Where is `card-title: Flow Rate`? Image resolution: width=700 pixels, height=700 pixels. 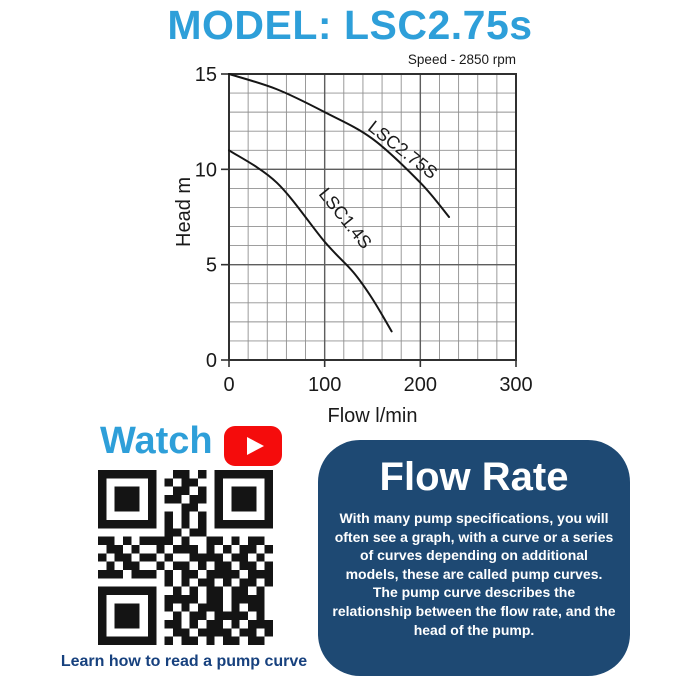
card-title: Flow Rate is located at coordinates (474, 477).